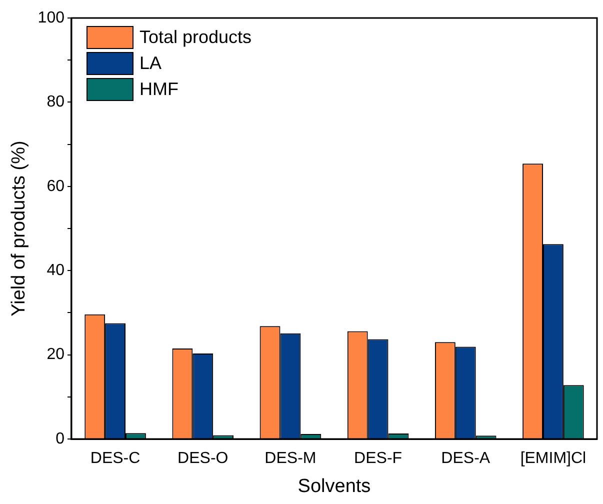 Image resolution: width=603 pixels, height=504 pixels. What do you see at coordinates (51, 17) in the screenshot?
I see `y-tick-label: 100` at bounding box center [51, 17].